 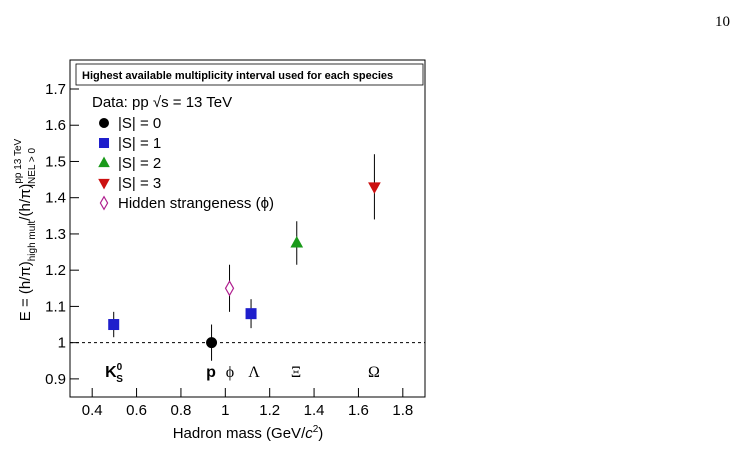 I want to click on particle-text: Λ, so click(x=254, y=372).